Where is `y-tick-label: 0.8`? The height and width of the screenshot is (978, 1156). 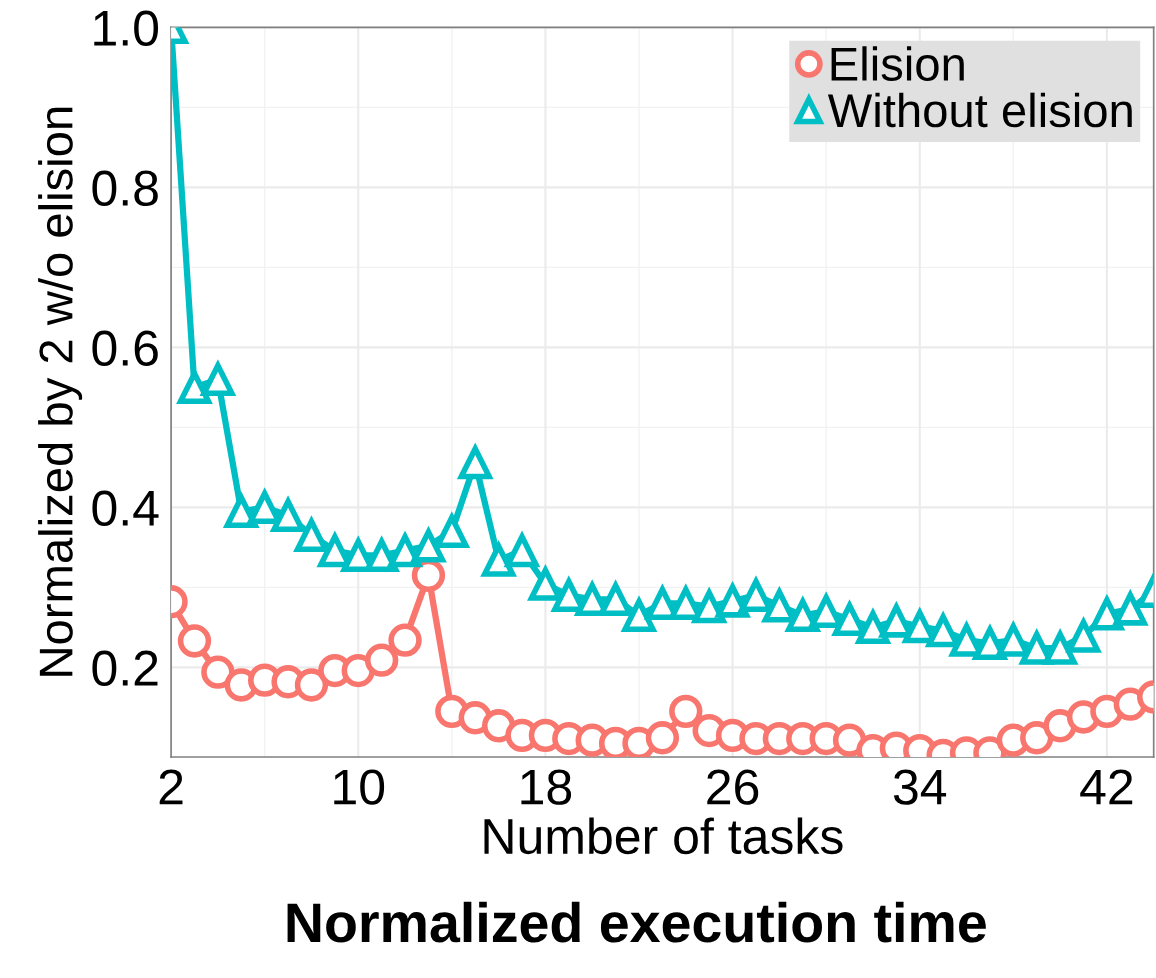 y-tick-label: 0.8 is located at coordinates (125, 188).